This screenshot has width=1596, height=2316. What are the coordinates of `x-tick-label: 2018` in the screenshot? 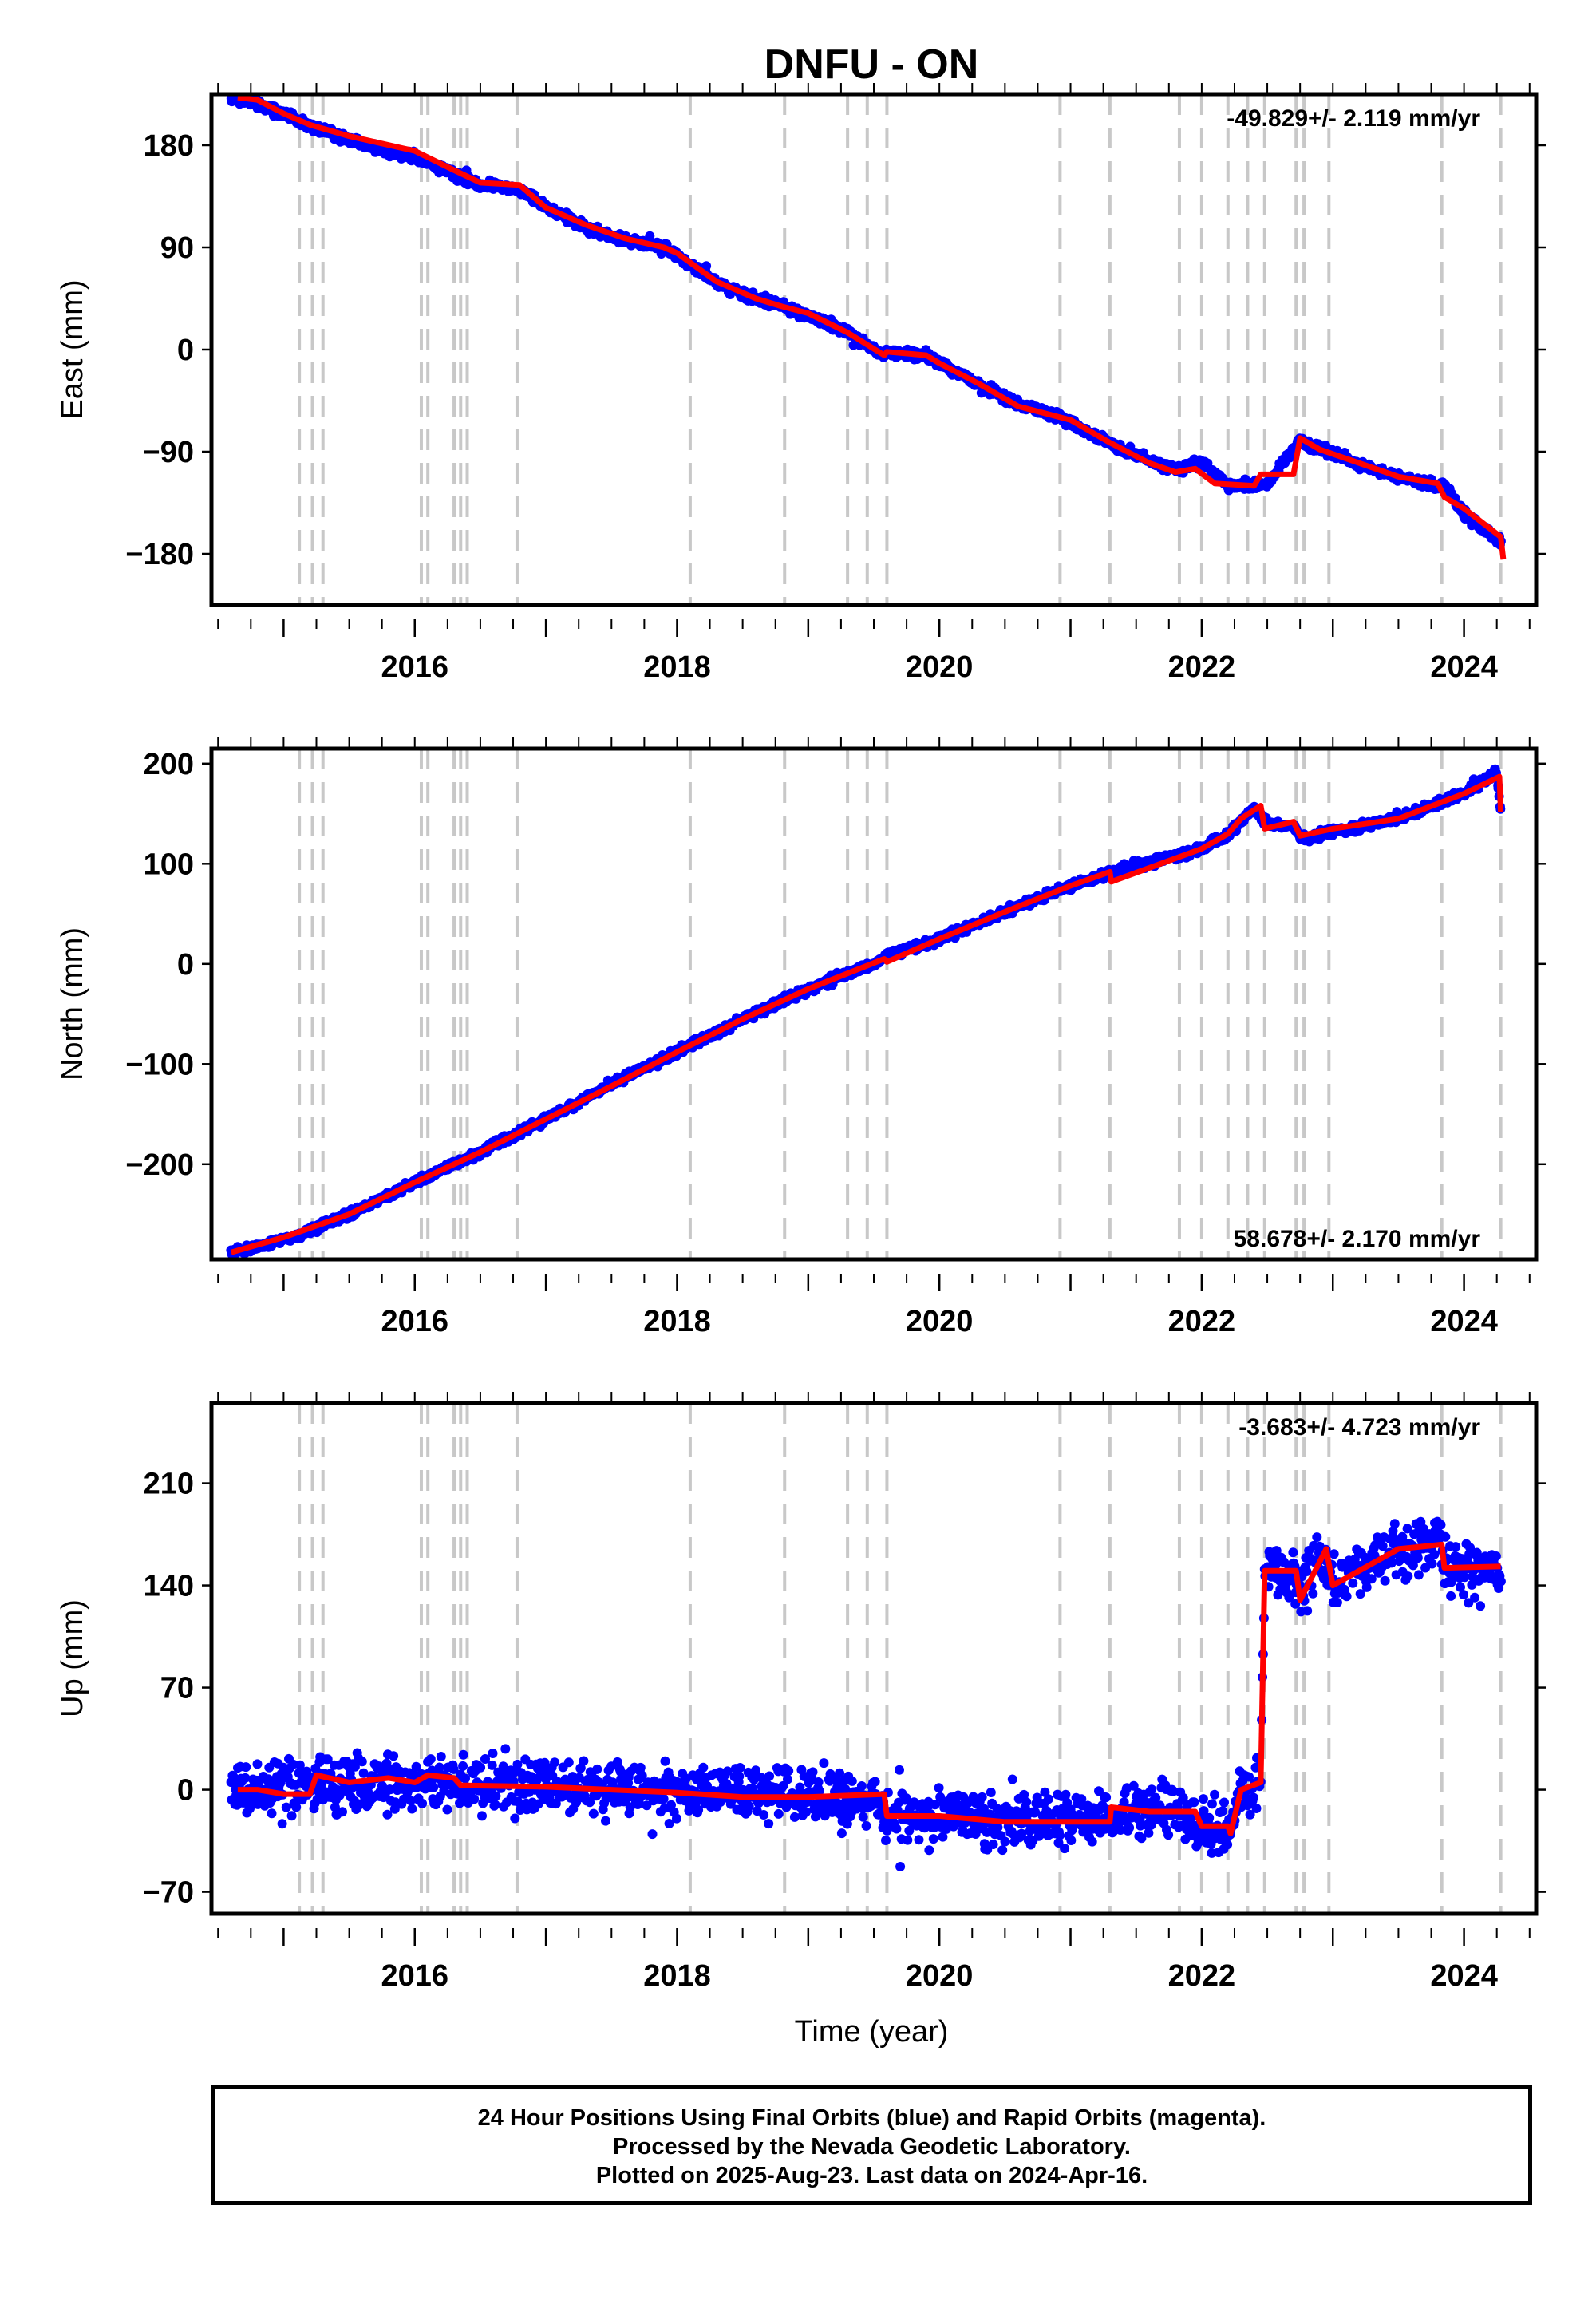 It's located at (677, 1321).